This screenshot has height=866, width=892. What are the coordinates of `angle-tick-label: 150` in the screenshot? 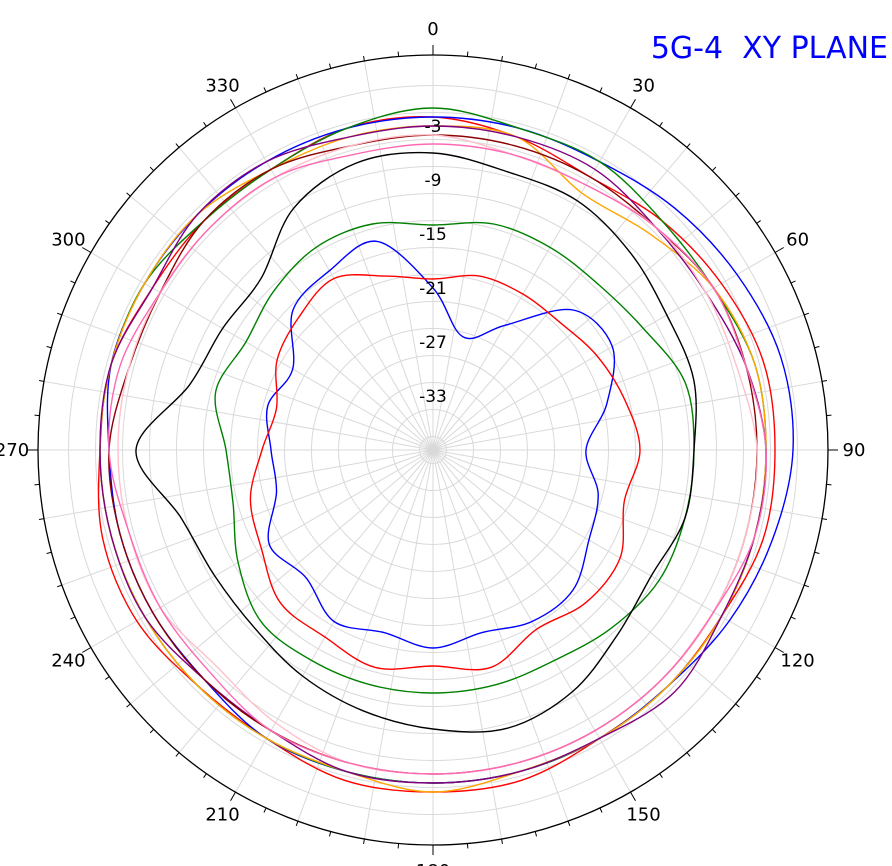 It's located at (643, 815).